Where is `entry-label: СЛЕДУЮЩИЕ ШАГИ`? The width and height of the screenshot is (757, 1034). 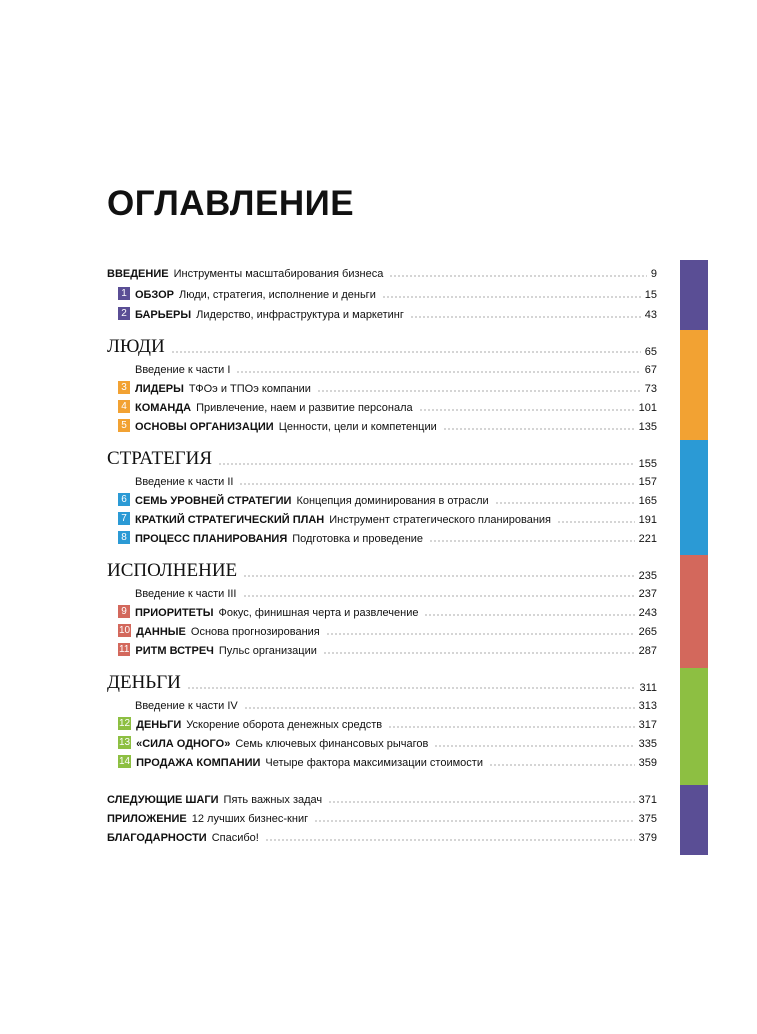
entry-label: СЛЕДУЮЩИЕ ШАГИ is located at coordinates (163, 800).